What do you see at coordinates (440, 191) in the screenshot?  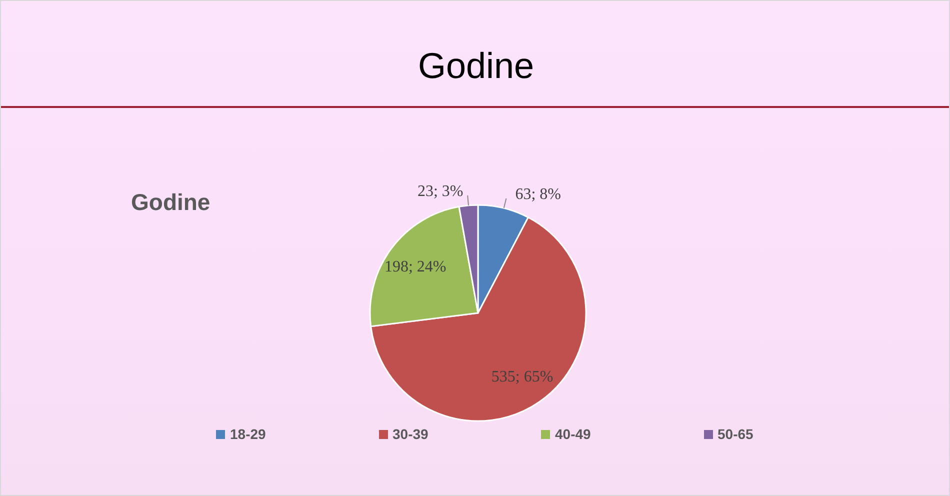 I see `data-label: 23; 3%` at bounding box center [440, 191].